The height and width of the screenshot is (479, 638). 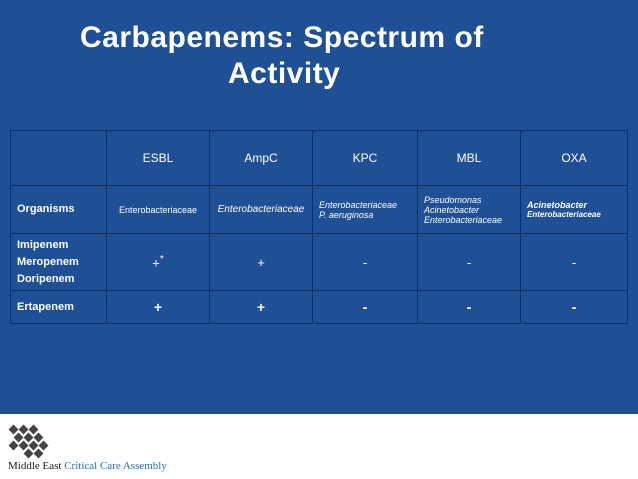 What do you see at coordinates (469, 307) in the screenshot?
I see `ertapenem-mbl: -` at bounding box center [469, 307].